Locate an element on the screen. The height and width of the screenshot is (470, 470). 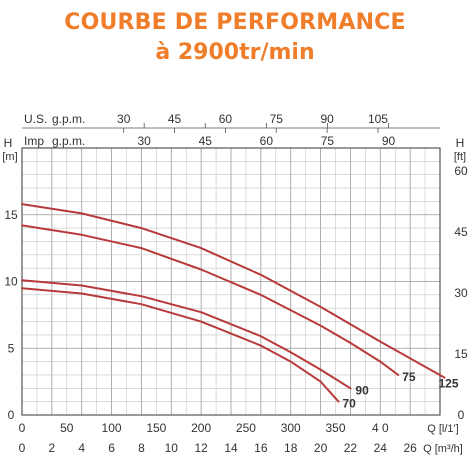
curve-label-70: 70 is located at coordinates (349, 404).